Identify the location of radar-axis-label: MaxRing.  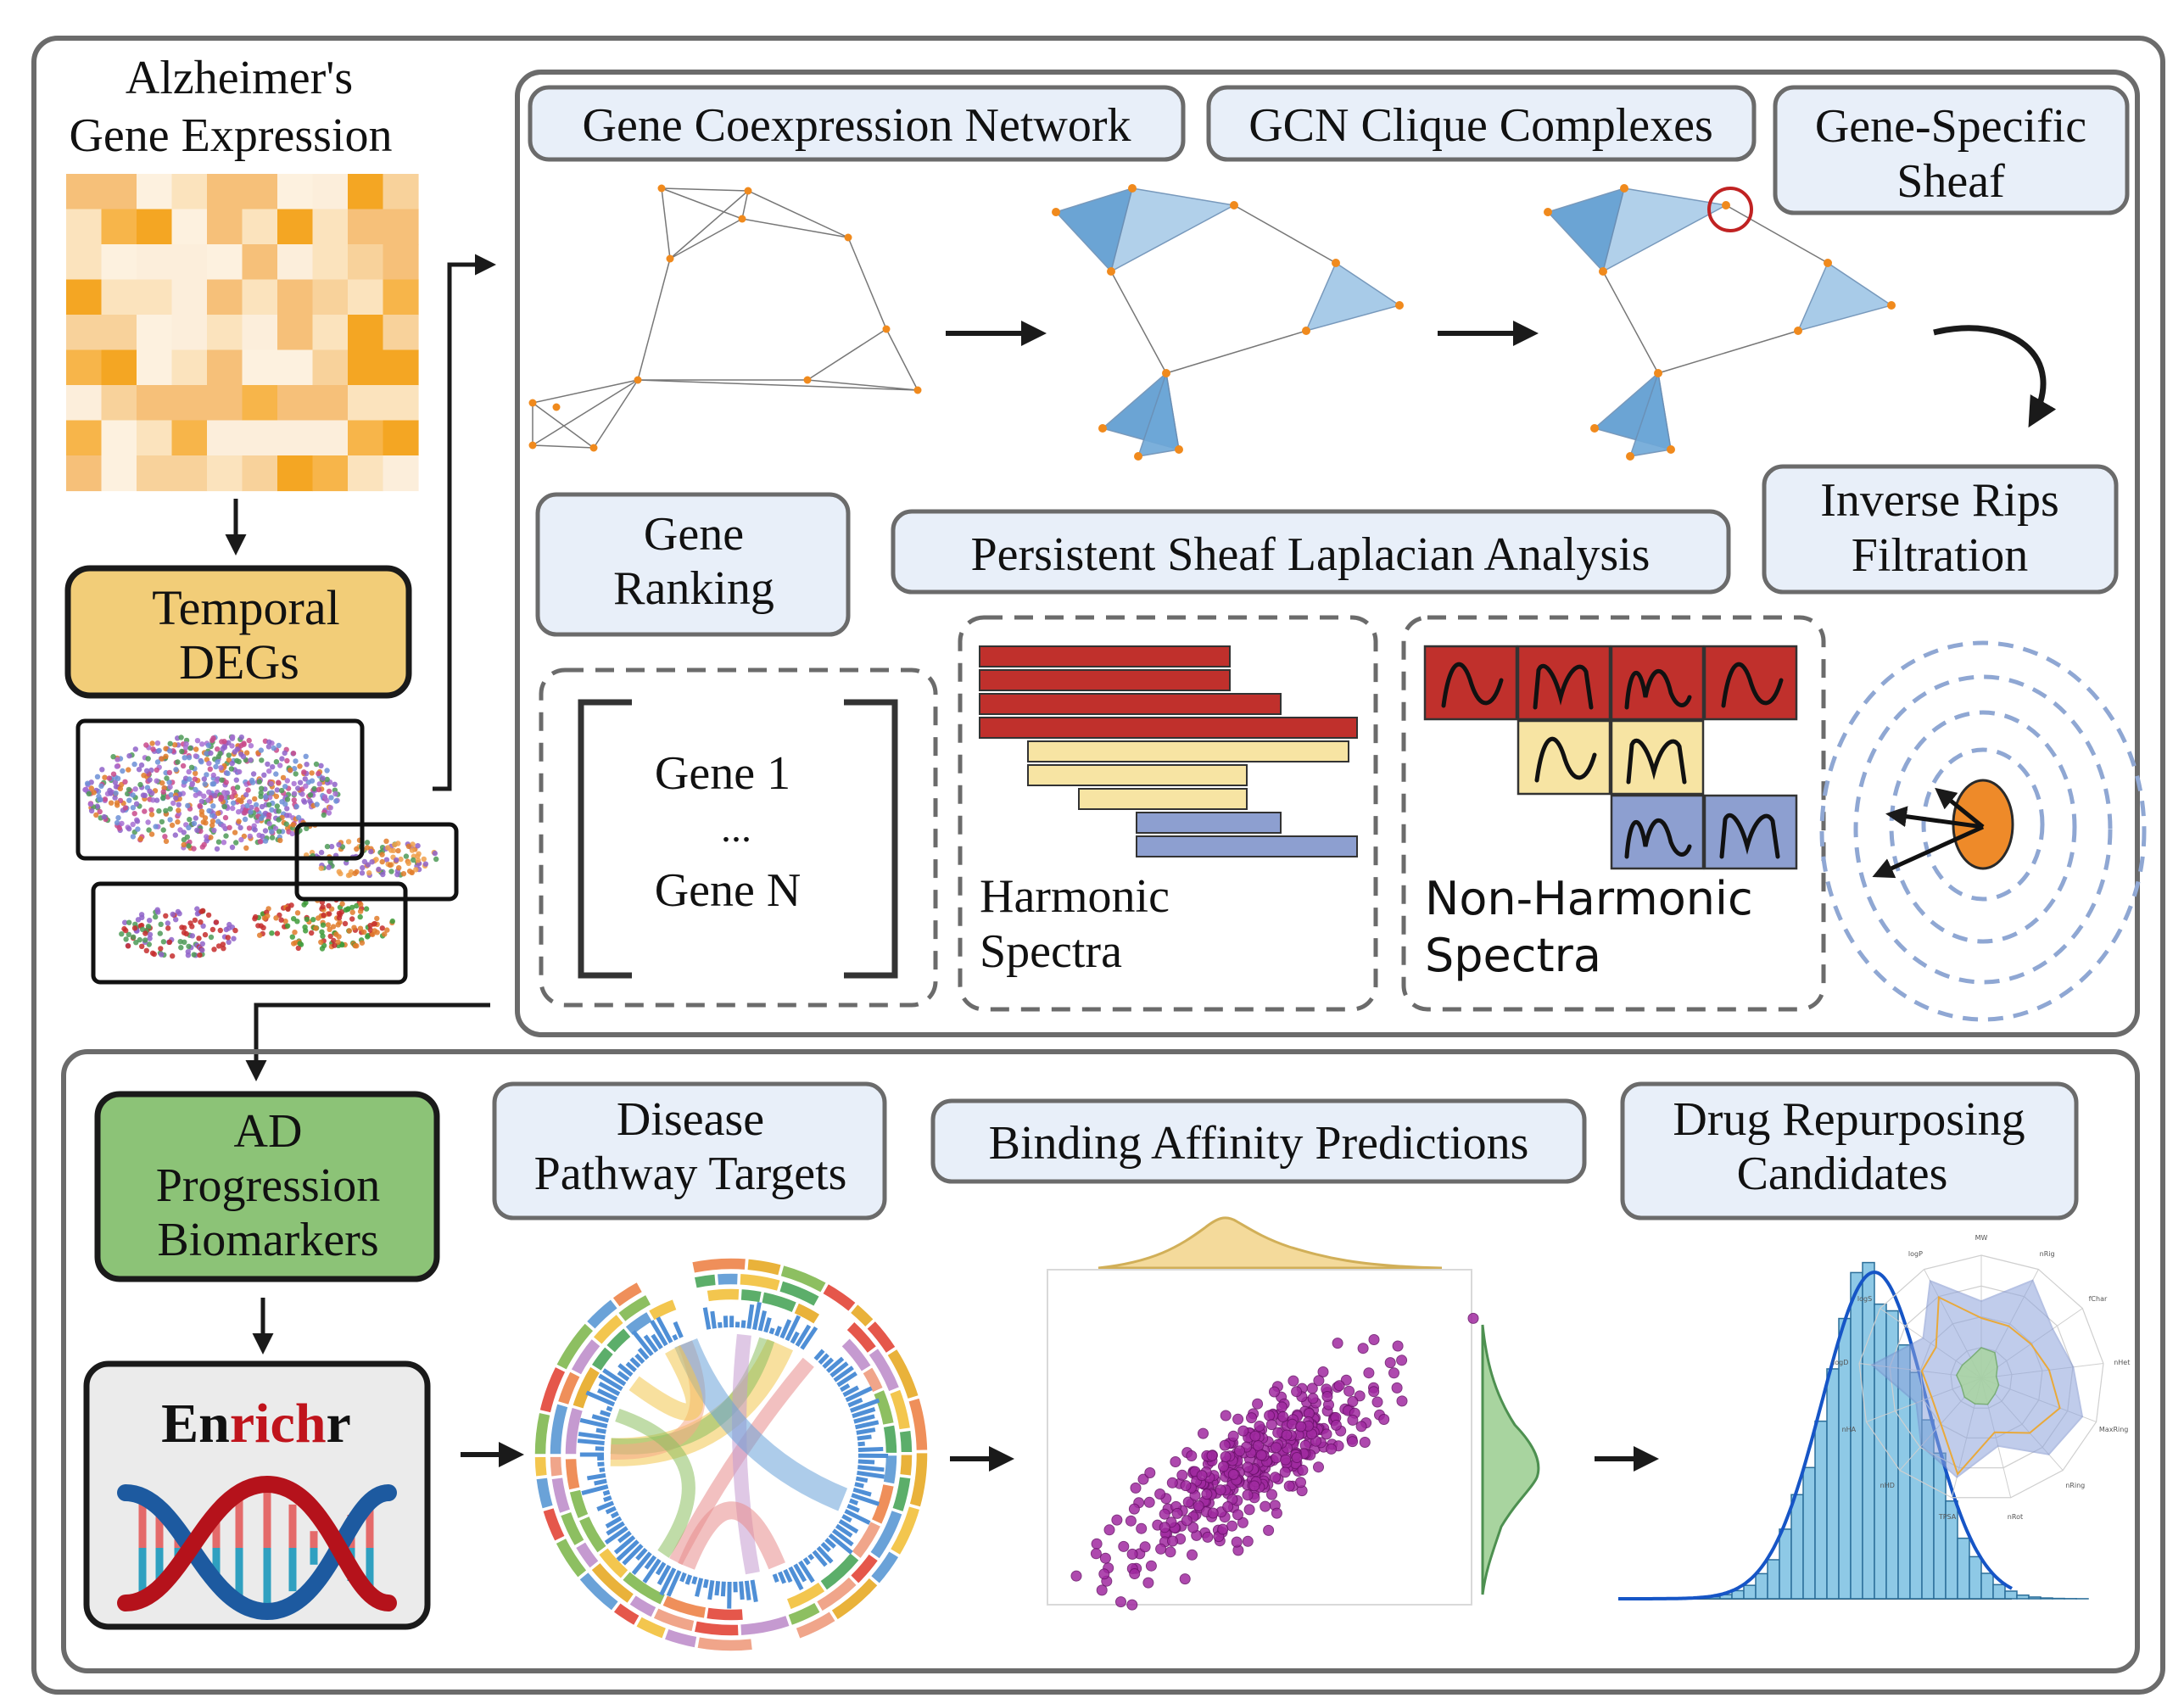
(2113, 1429).